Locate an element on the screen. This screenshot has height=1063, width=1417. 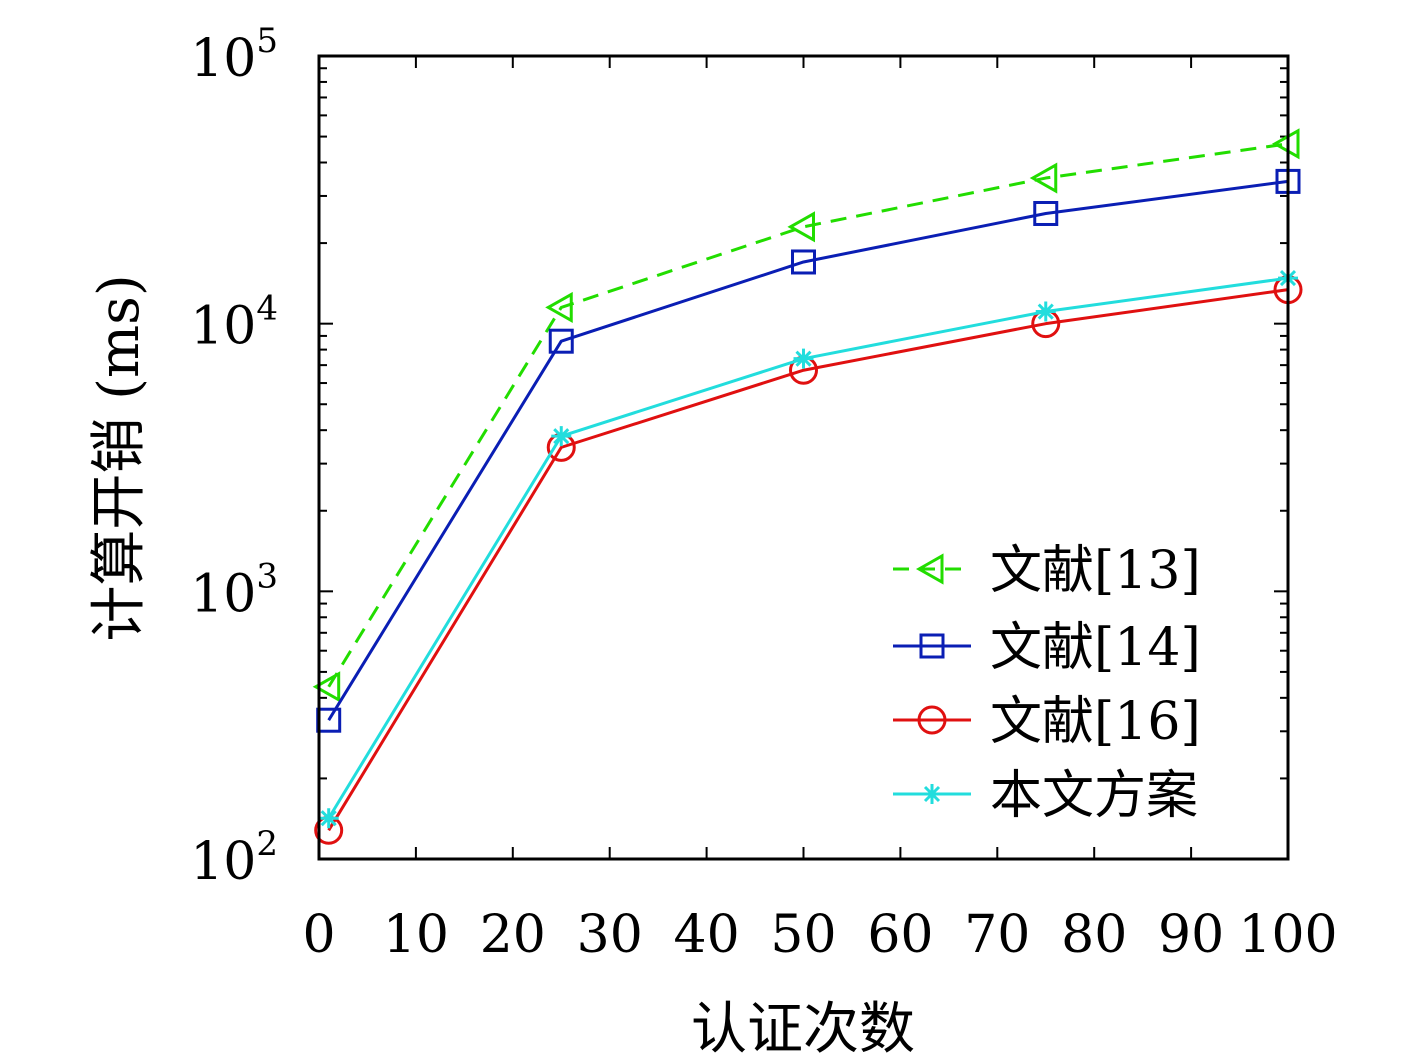
legend-label: 本文方案 is located at coordinates (1094, 796).